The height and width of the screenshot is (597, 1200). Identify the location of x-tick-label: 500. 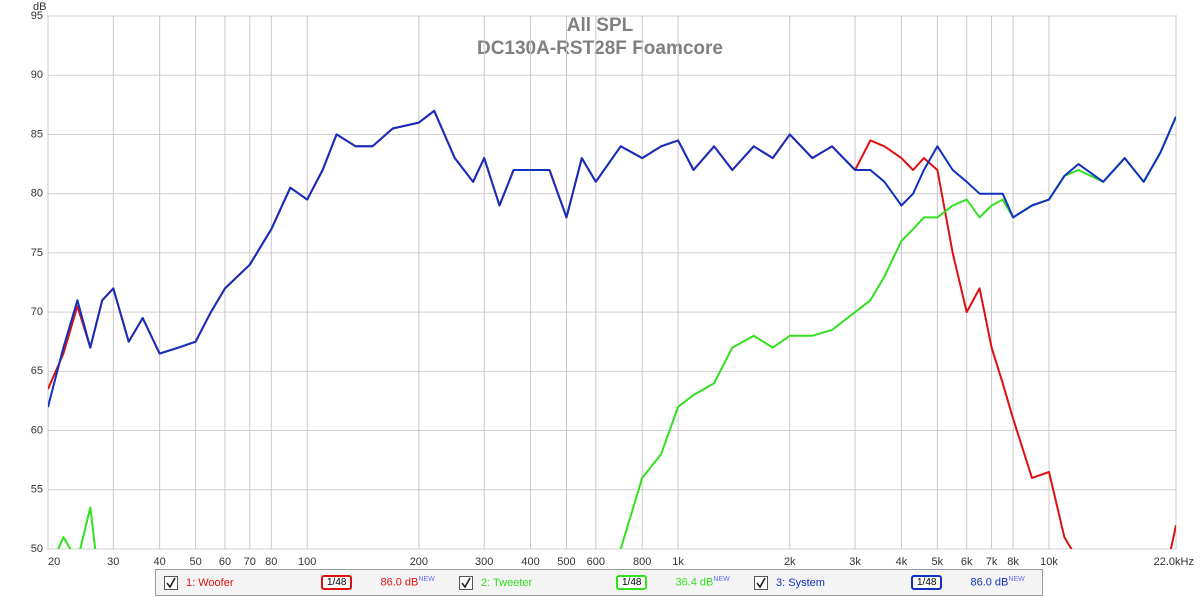
(566, 562).